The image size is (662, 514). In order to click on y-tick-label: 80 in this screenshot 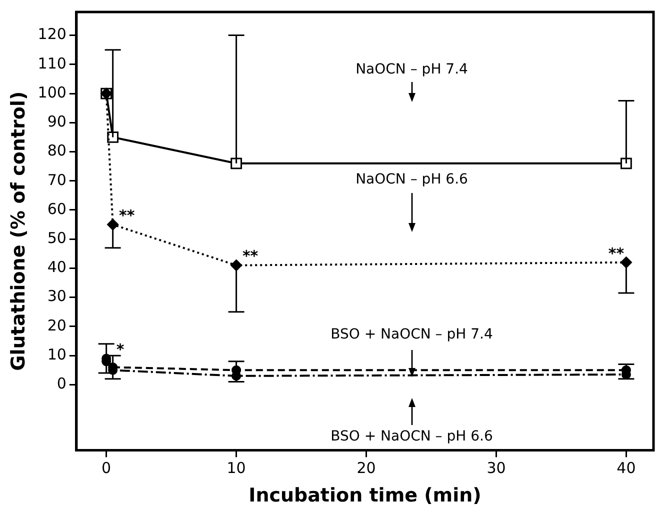, I will do `click(56, 151)`.